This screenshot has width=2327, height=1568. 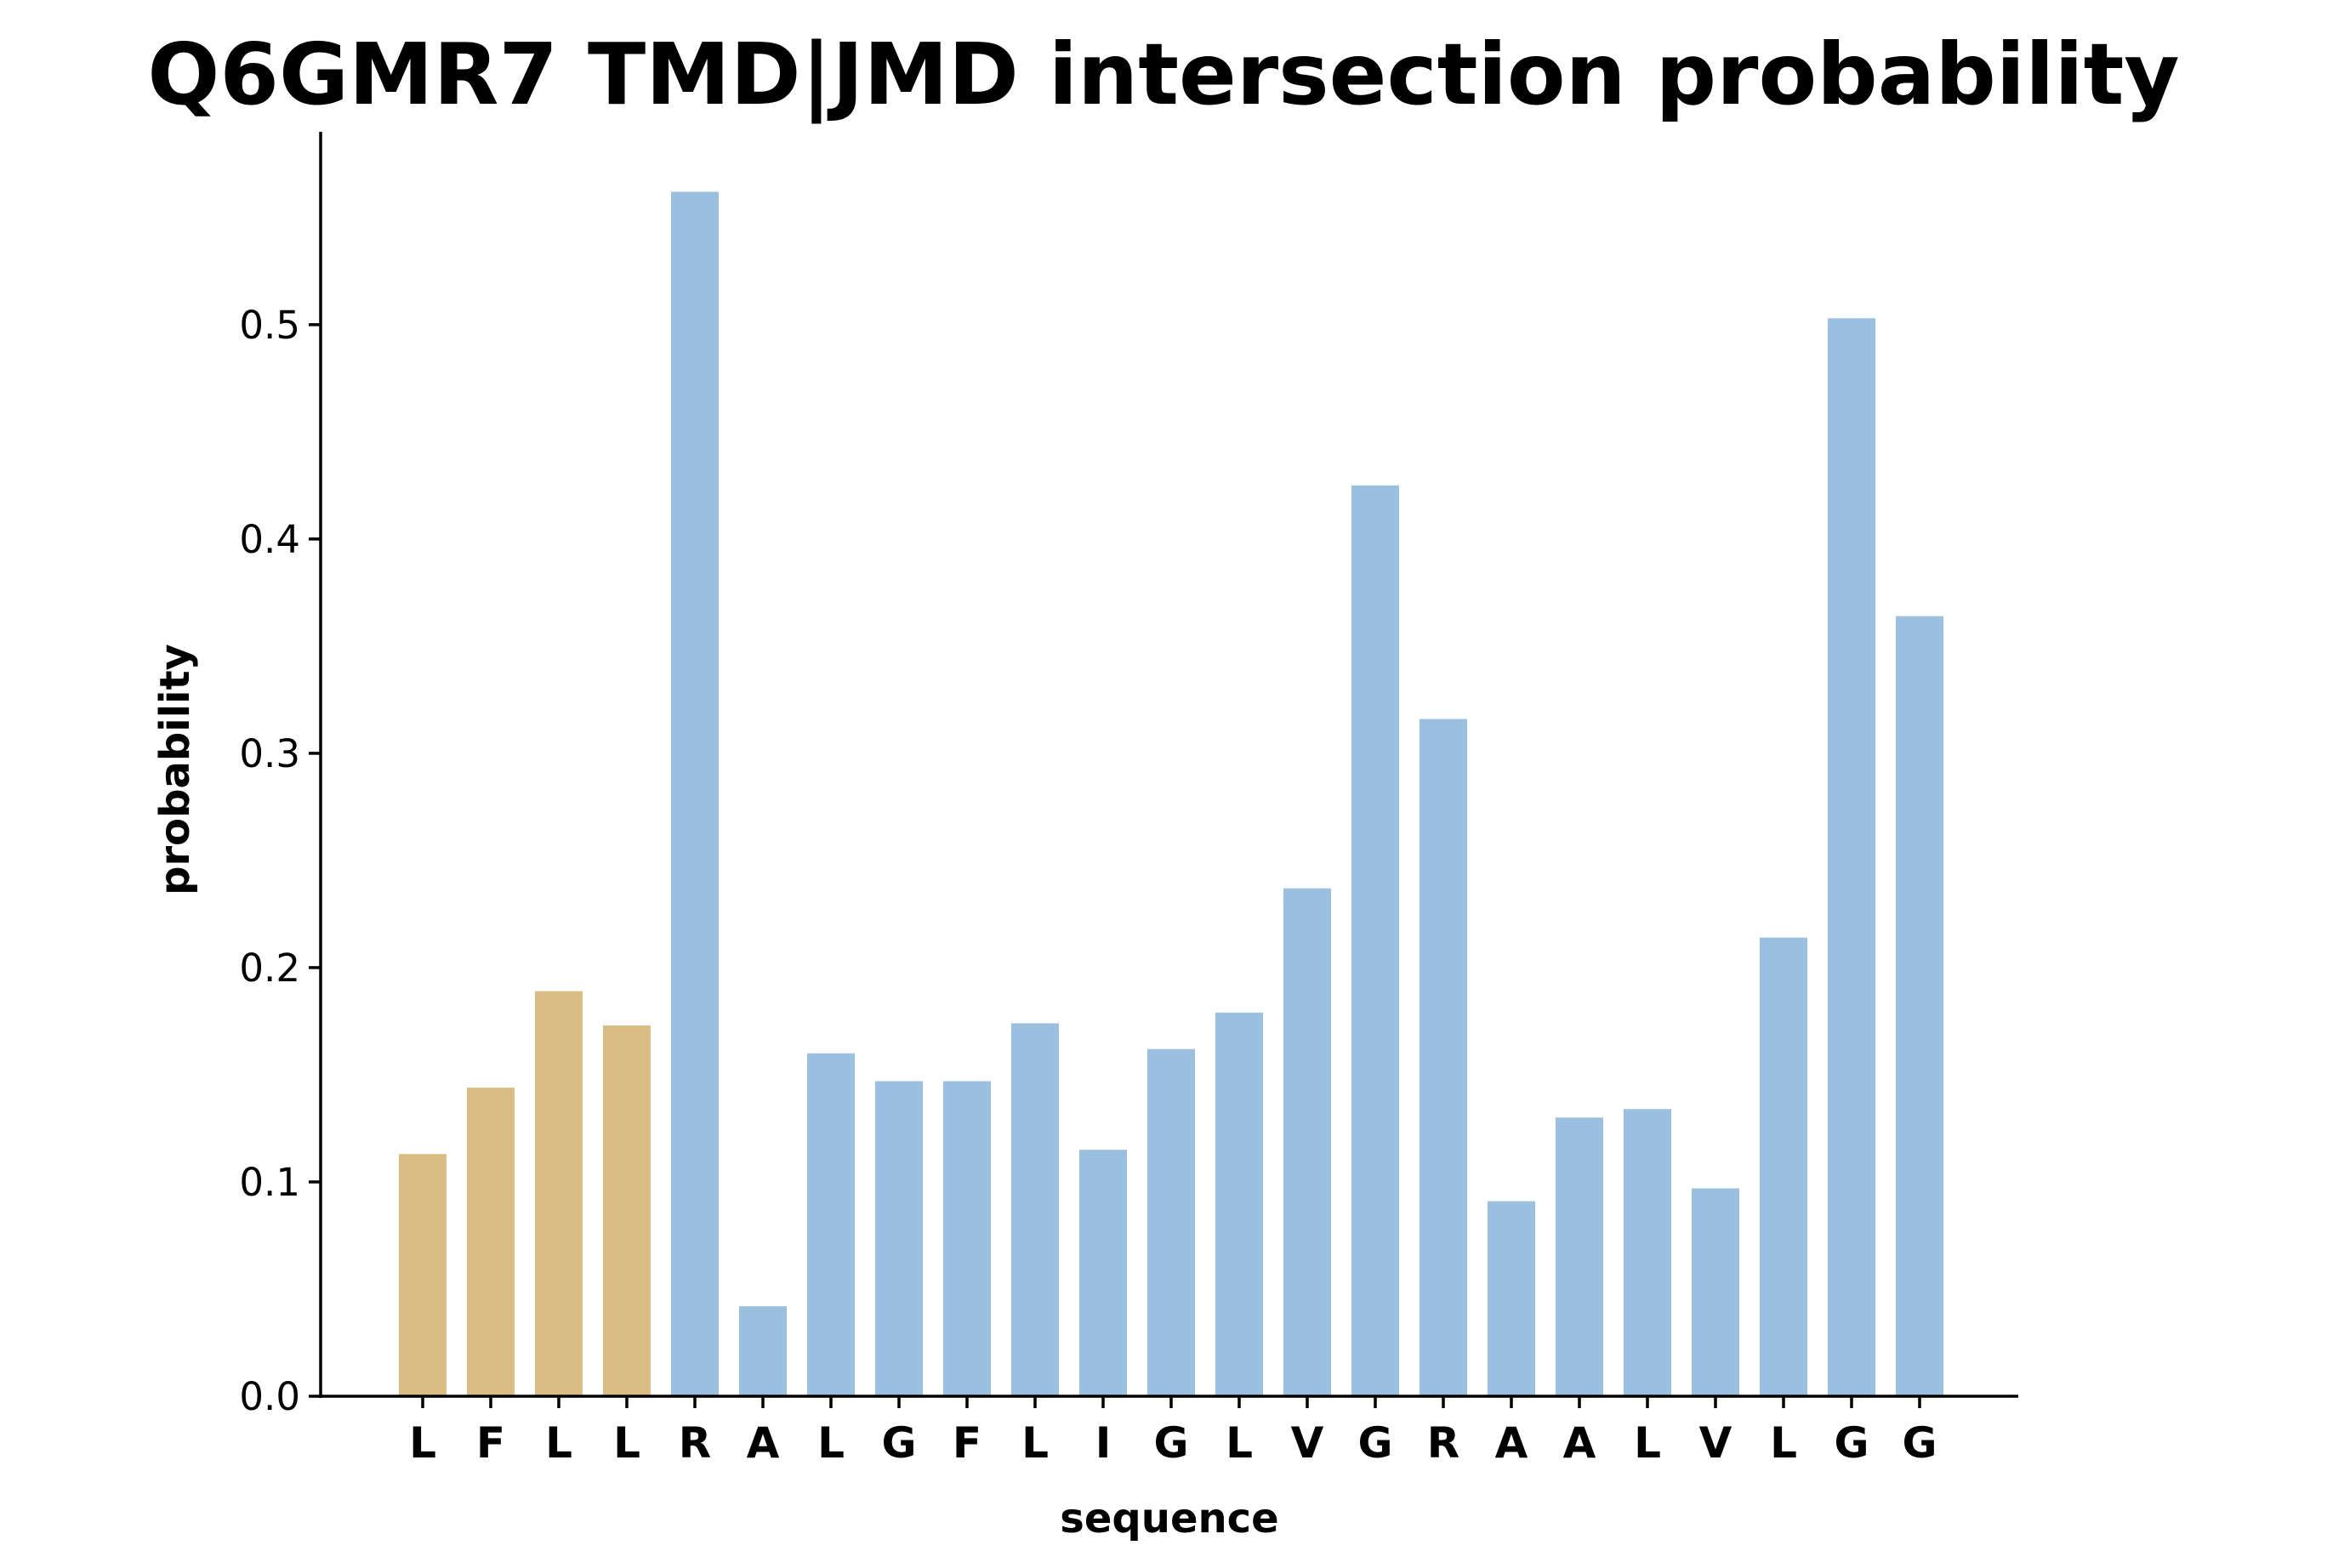 What do you see at coordinates (1374, 1443) in the screenshot?
I see `x-tick-label-15: G` at bounding box center [1374, 1443].